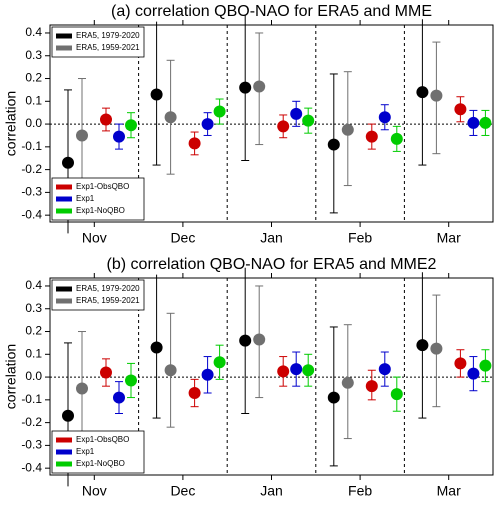  I want to click on chart-title: (a) correlation QBO-NAO for ERA5 and MME, so click(271, 11).